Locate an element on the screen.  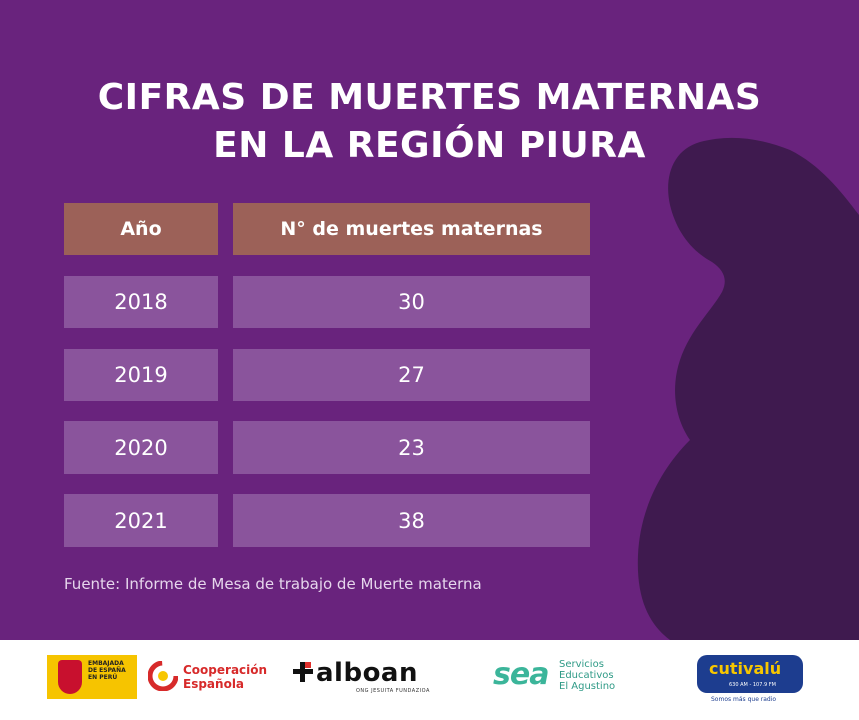
cell-deaths-2018: 30 is located at coordinates (411, 302).